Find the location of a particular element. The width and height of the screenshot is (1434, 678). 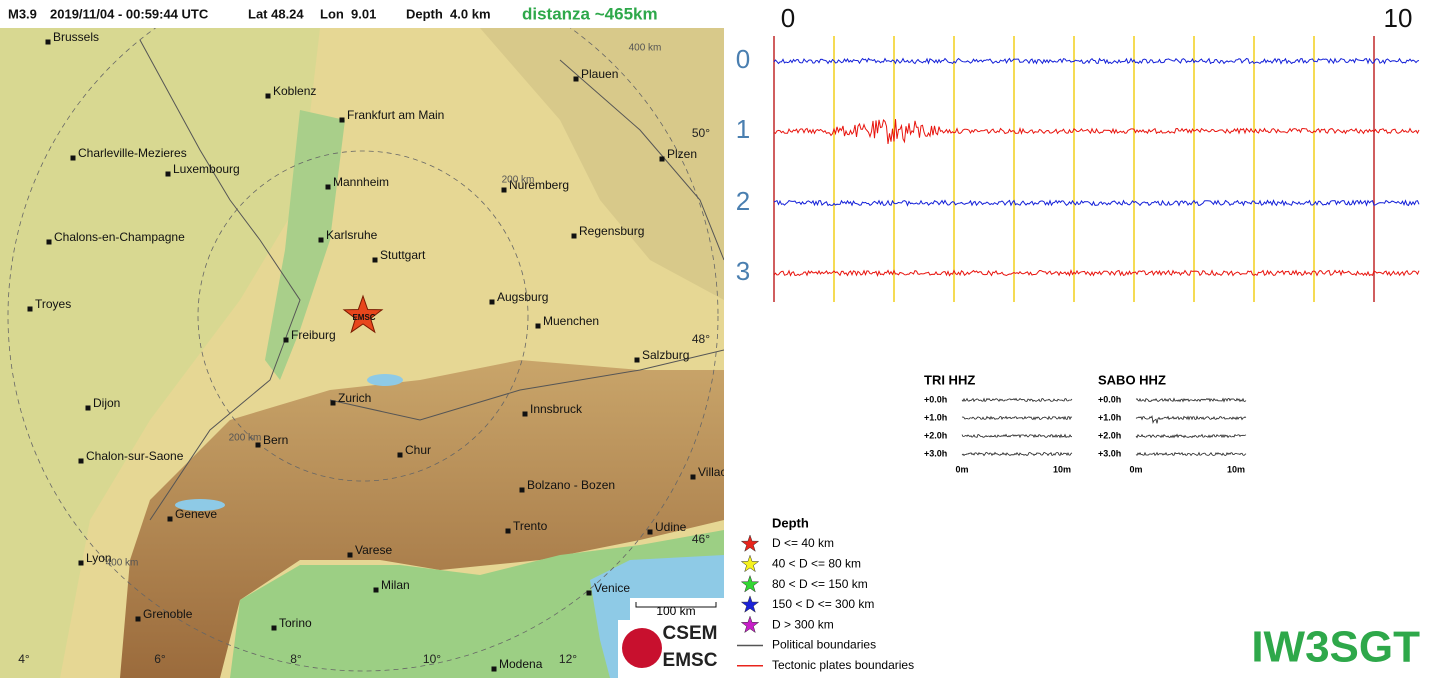

ring is located at coordinates (363, 316).